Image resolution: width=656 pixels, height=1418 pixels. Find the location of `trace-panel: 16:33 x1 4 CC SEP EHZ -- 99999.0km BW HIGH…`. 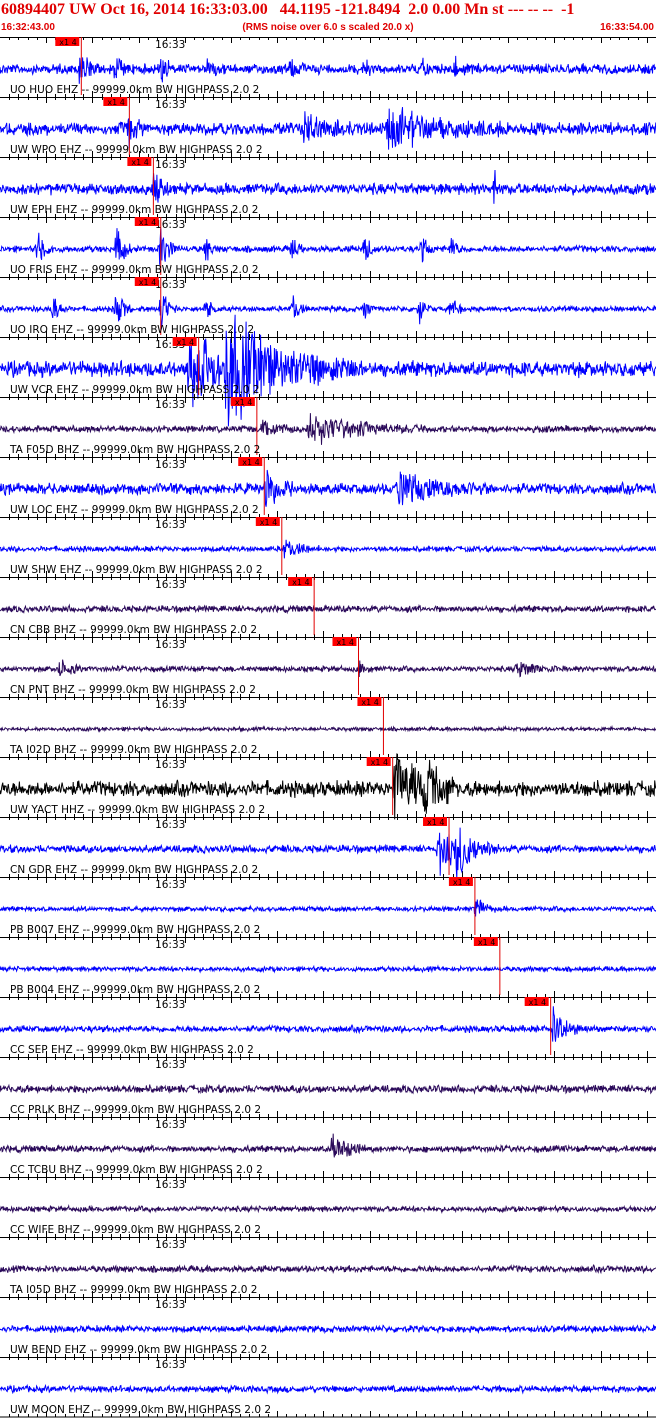

trace-panel: 16:33 x1 4 CC SEP EHZ -- 99999.0km BW HIGH… is located at coordinates (328, 1027).